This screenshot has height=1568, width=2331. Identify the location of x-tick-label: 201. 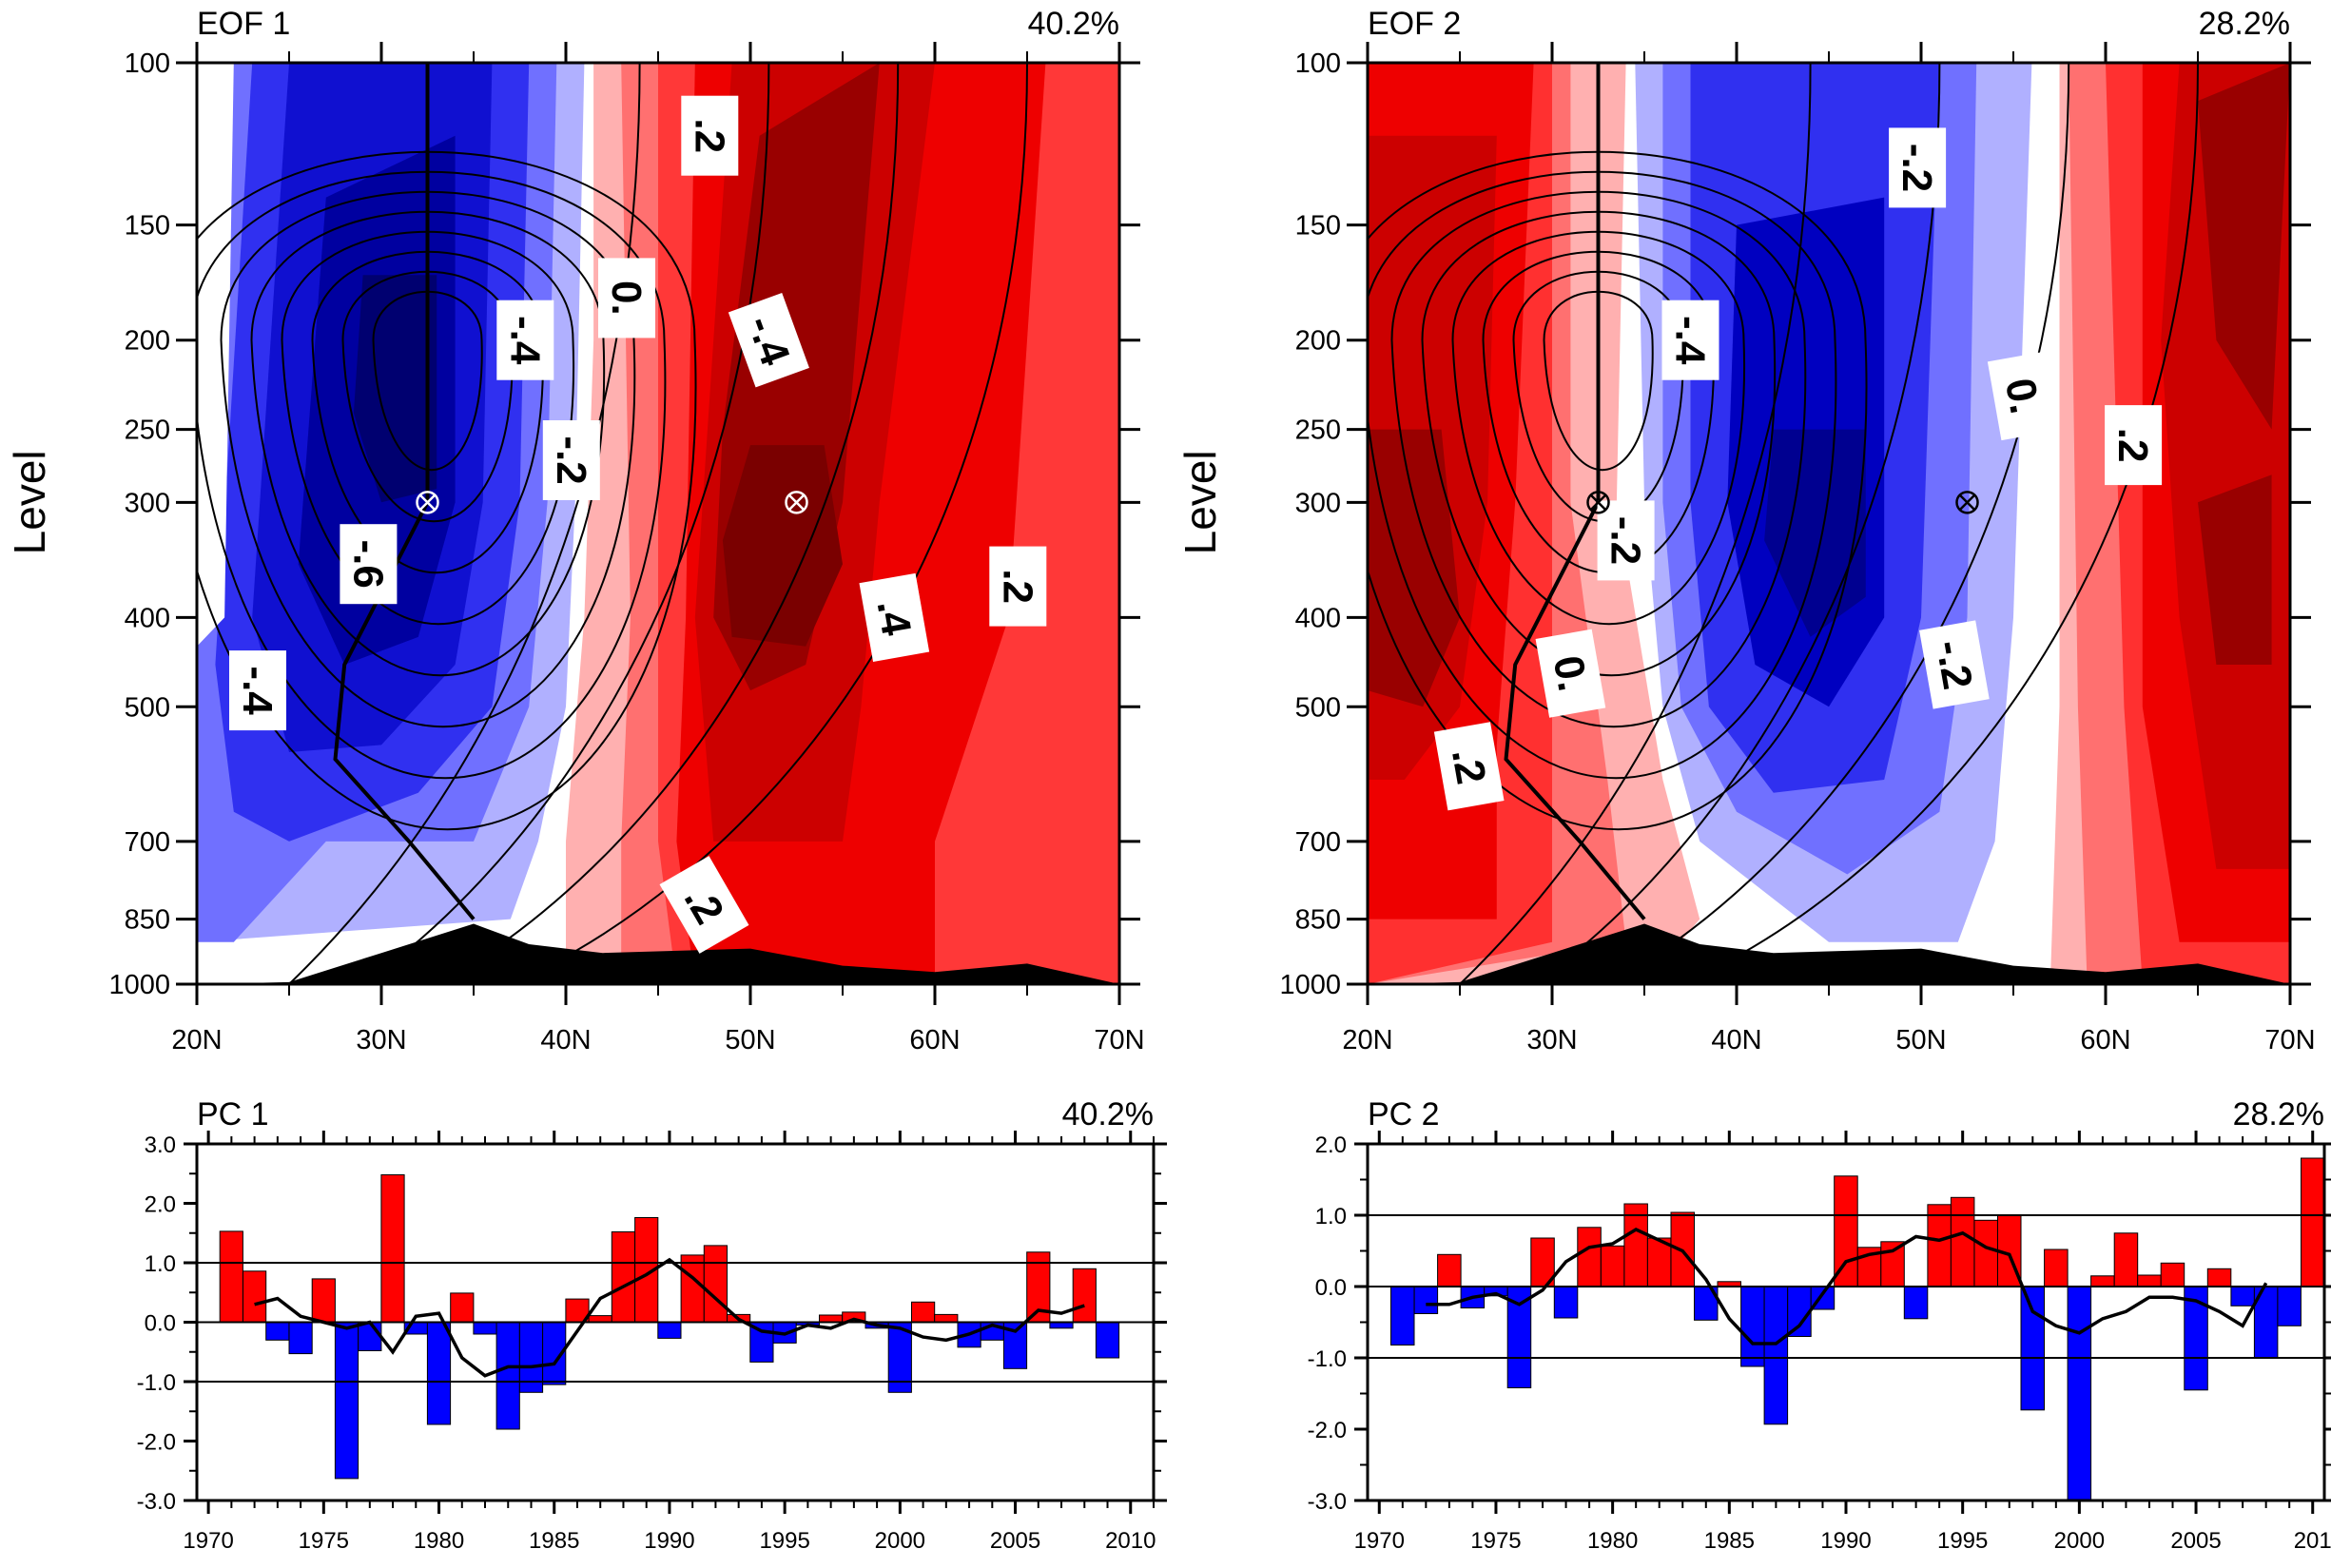
(2313, 1541).